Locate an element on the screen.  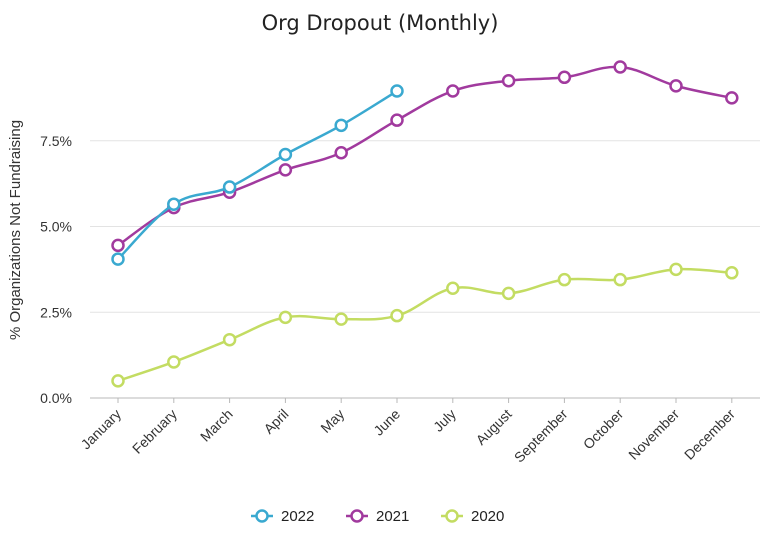
series-line-2022 is located at coordinates (257, 174).